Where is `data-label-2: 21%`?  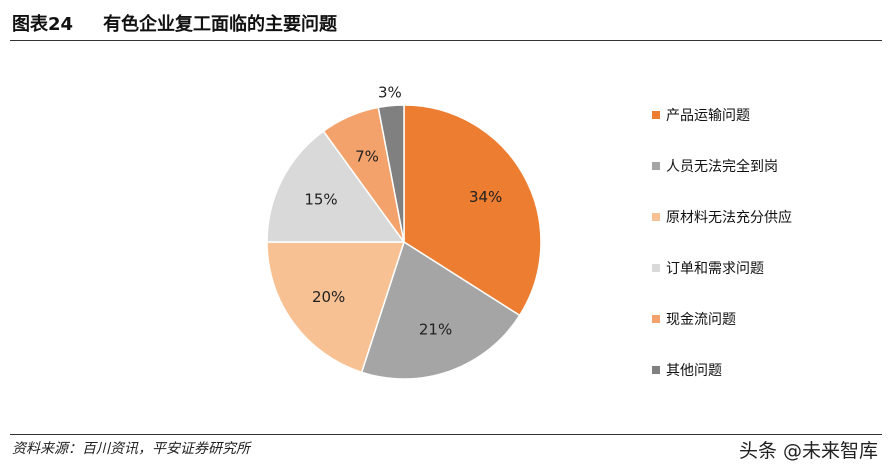
data-label-2: 21% is located at coordinates (435, 330).